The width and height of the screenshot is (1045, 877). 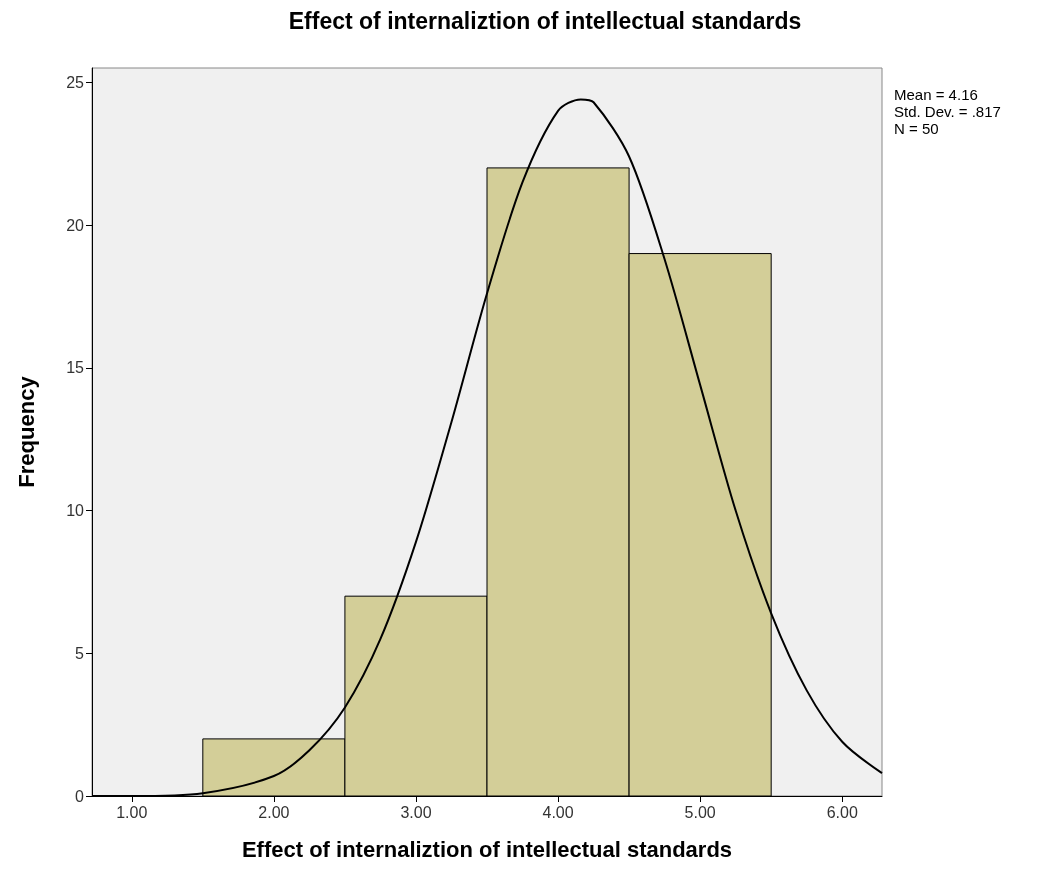 I want to click on y-tick-label: 25, so click(x=75, y=82).